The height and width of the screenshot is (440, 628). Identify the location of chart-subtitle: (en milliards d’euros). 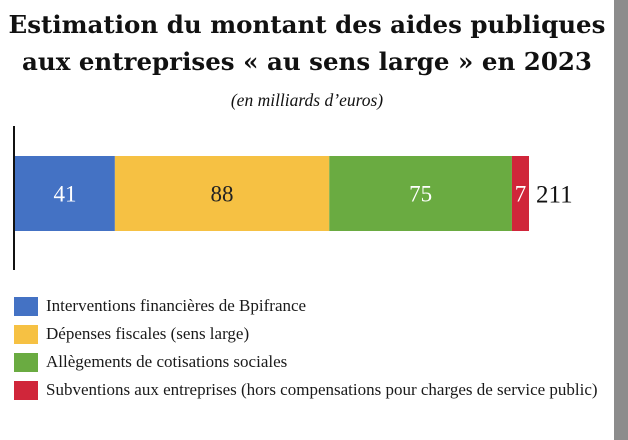
(307, 100).